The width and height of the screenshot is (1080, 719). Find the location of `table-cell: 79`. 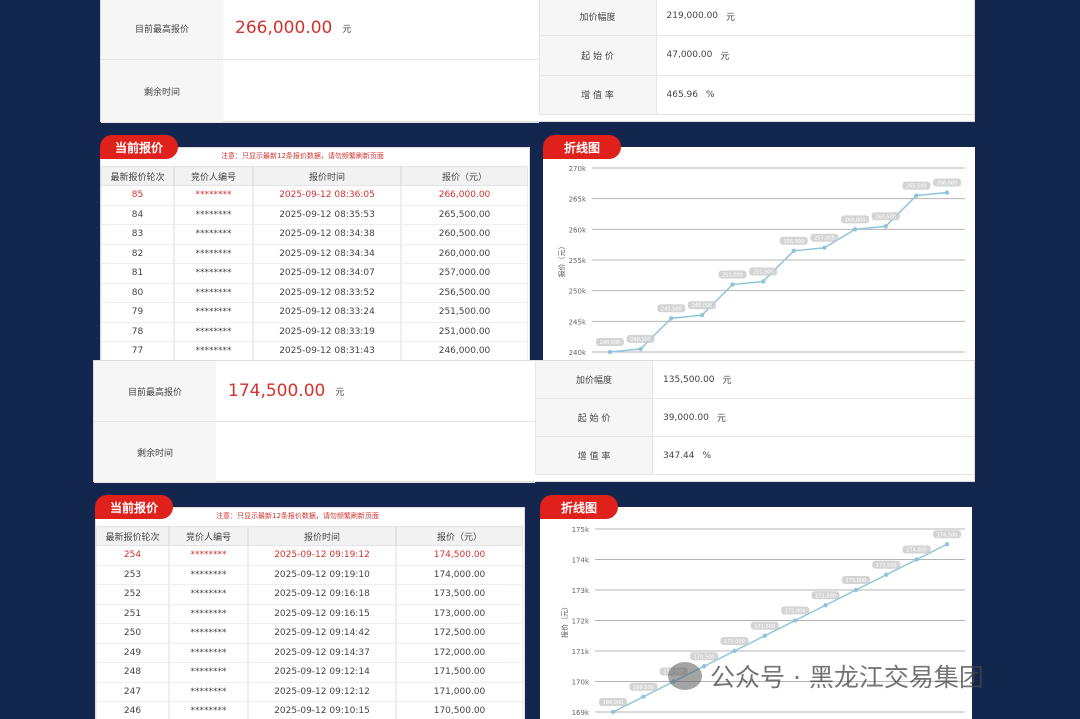

table-cell: 79 is located at coordinates (137, 313).